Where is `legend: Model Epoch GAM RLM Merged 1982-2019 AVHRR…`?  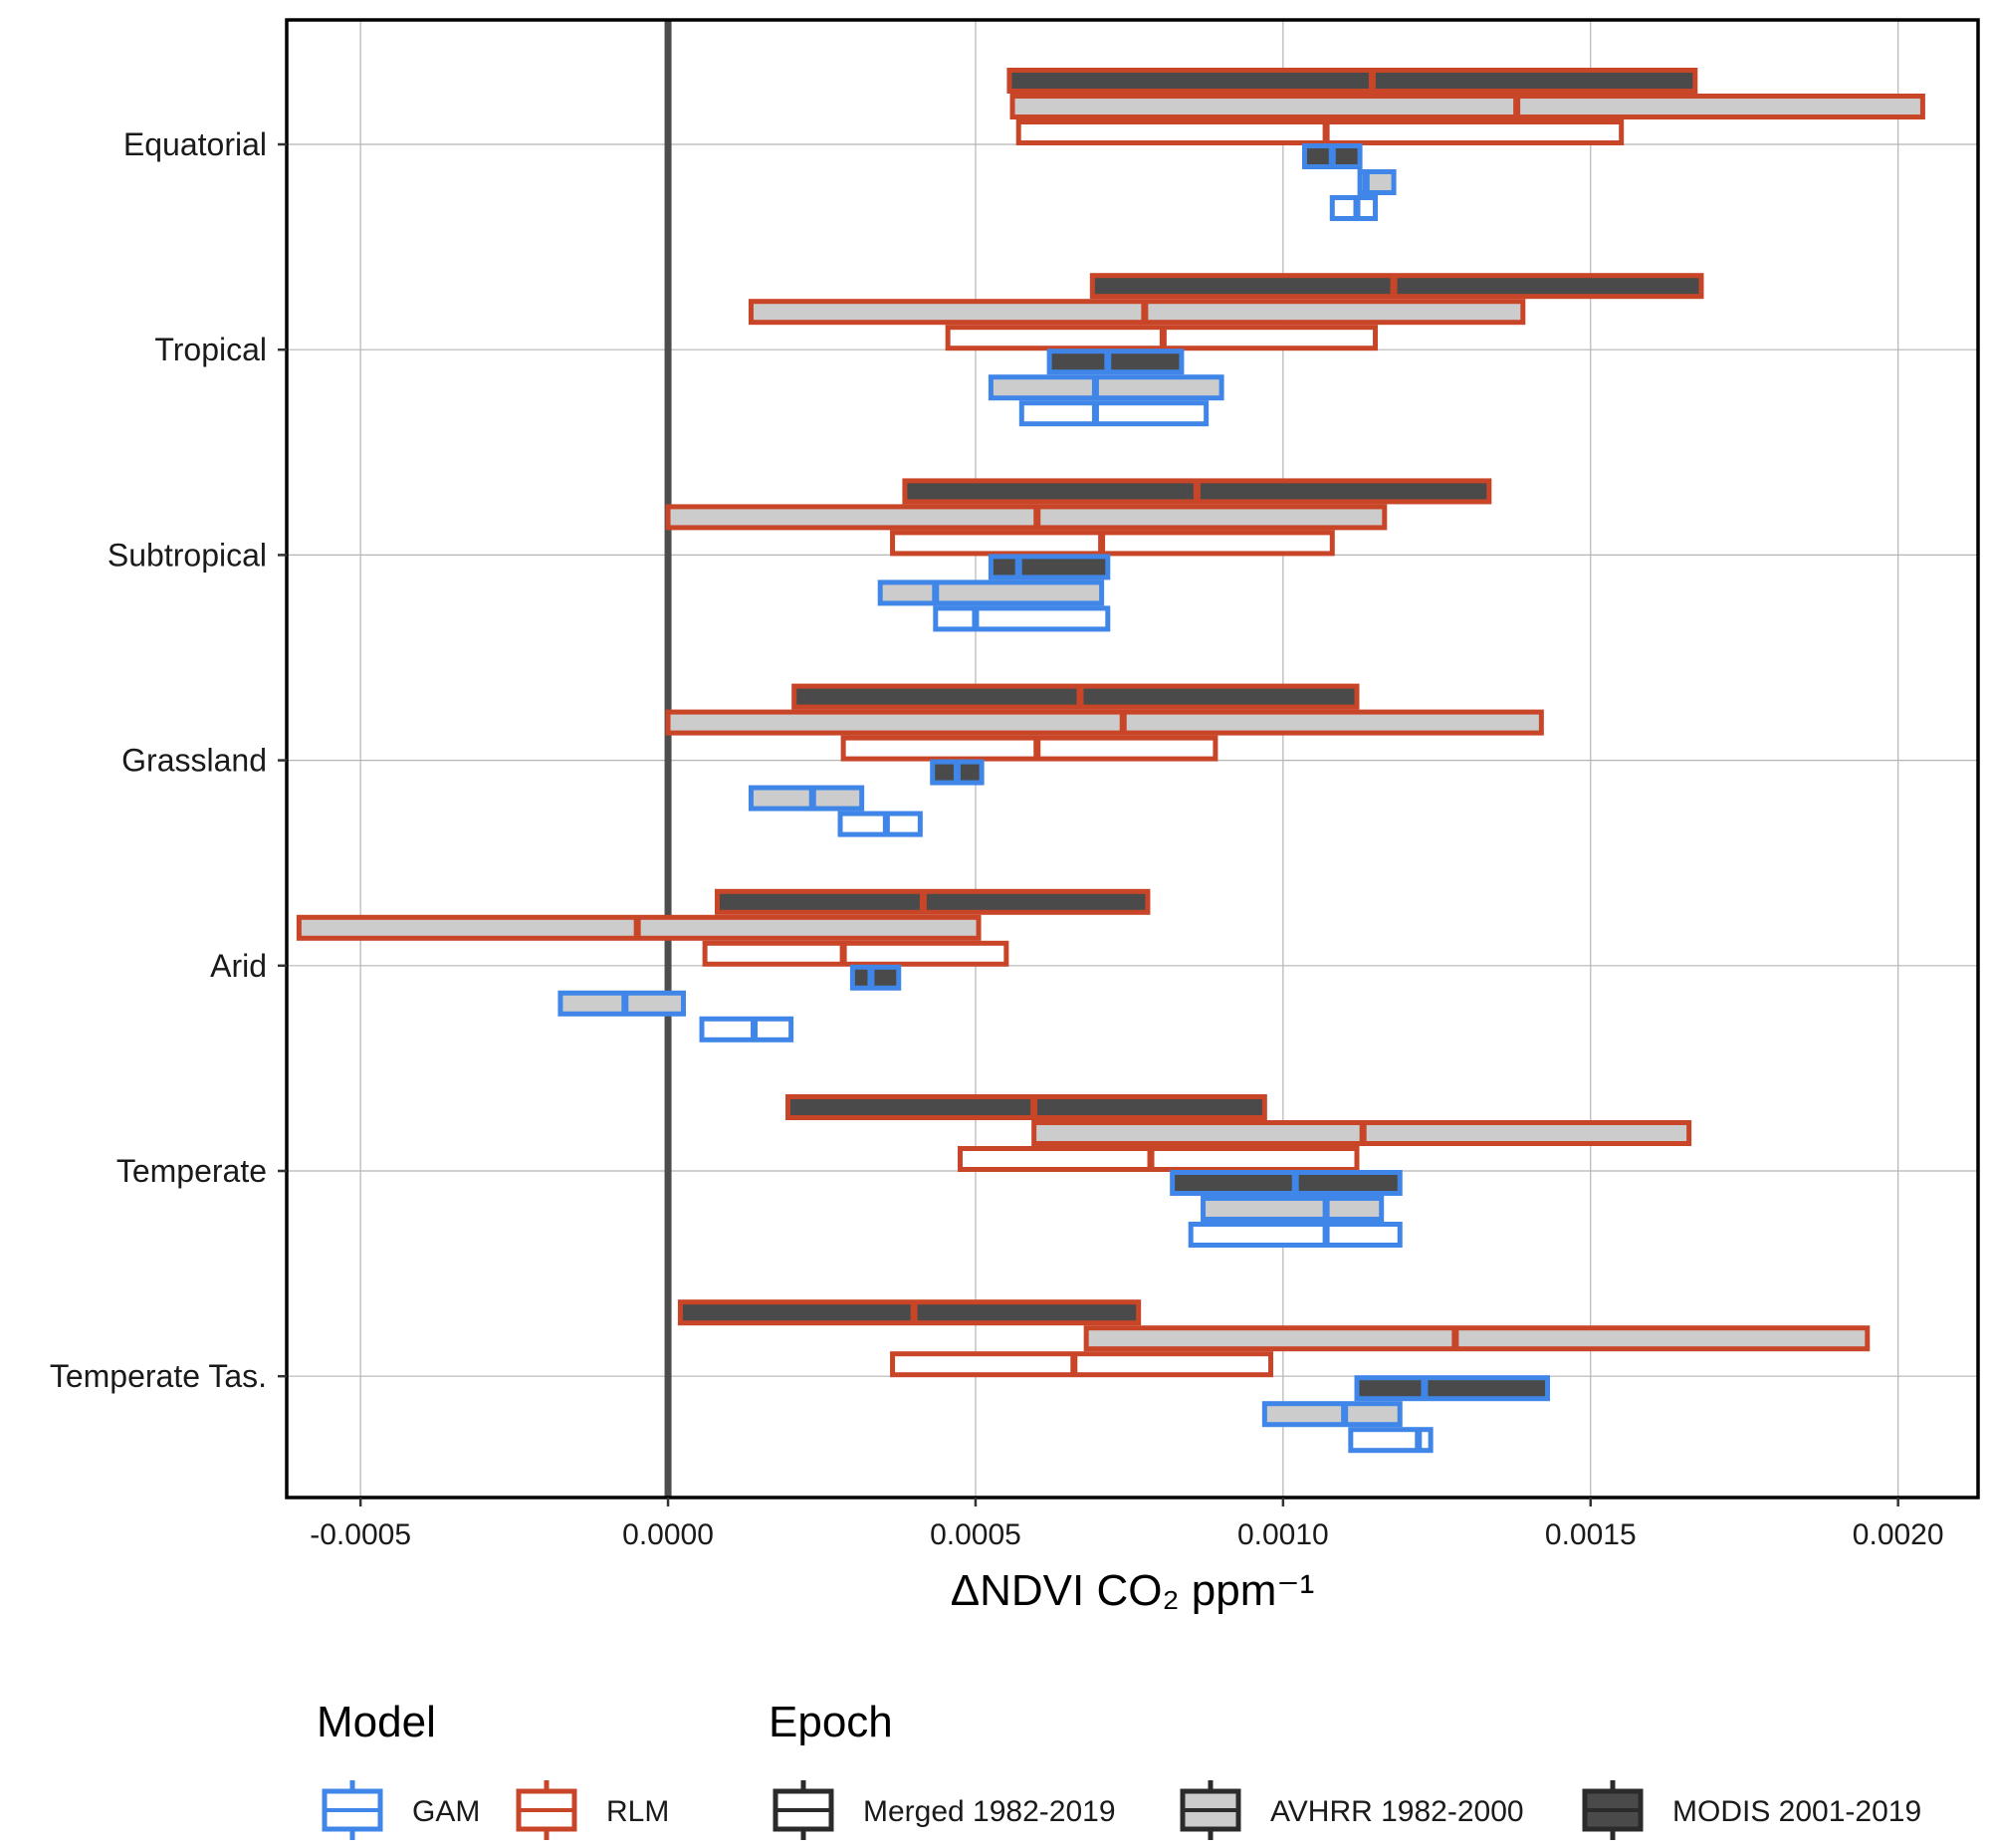 legend: Model Epoch GAM RLM Merged 1982-2019 AVHRR… is located at coordinates (1119, 1769).